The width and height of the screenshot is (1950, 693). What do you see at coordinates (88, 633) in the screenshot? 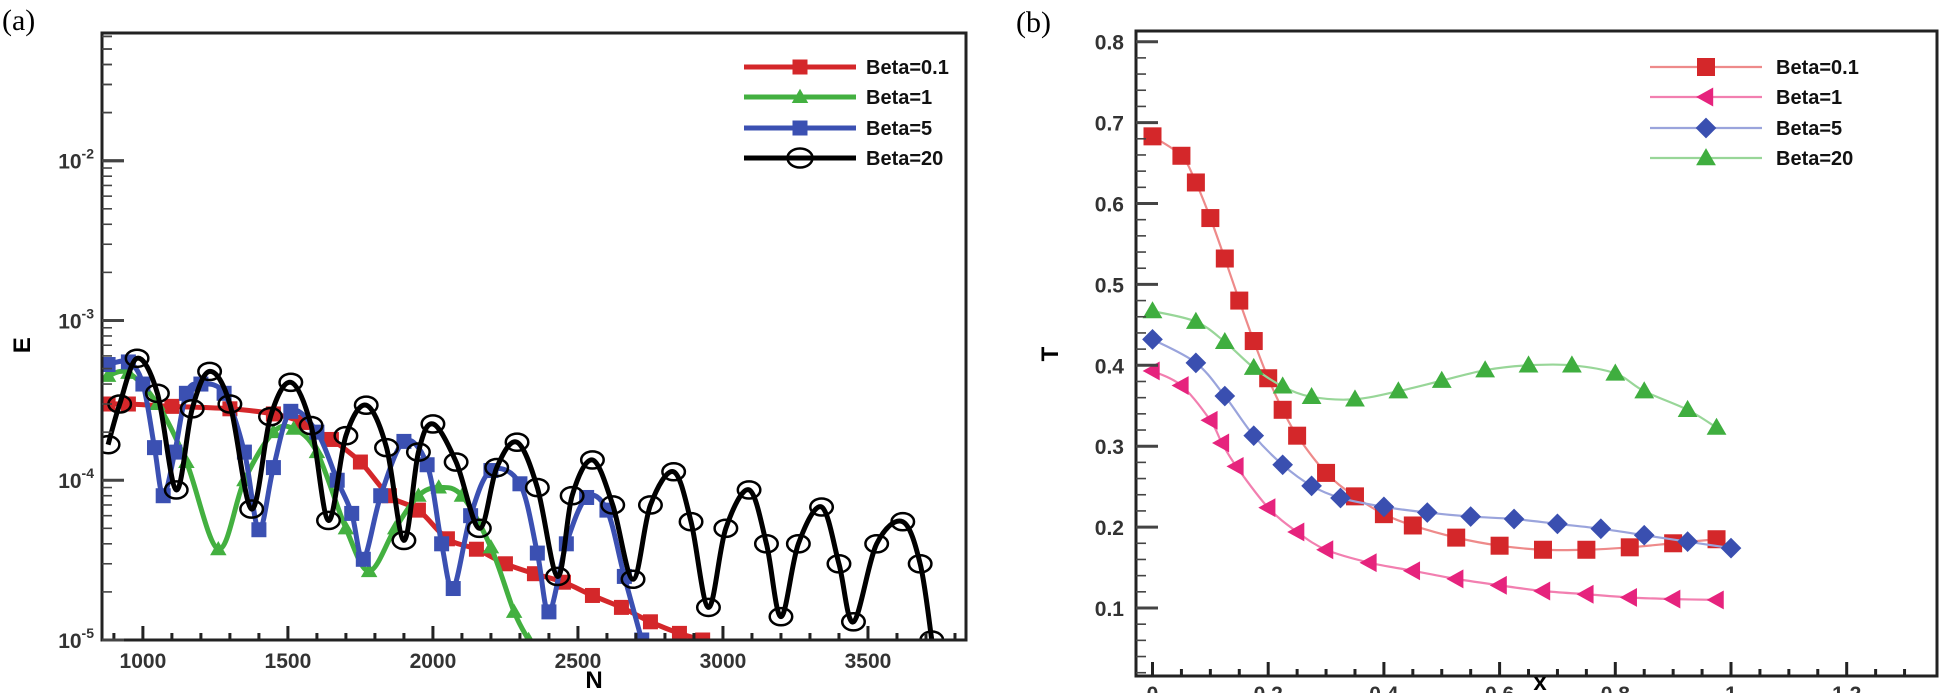
I see `y-tick-exponent: -5` at bounding box center [88, 633].